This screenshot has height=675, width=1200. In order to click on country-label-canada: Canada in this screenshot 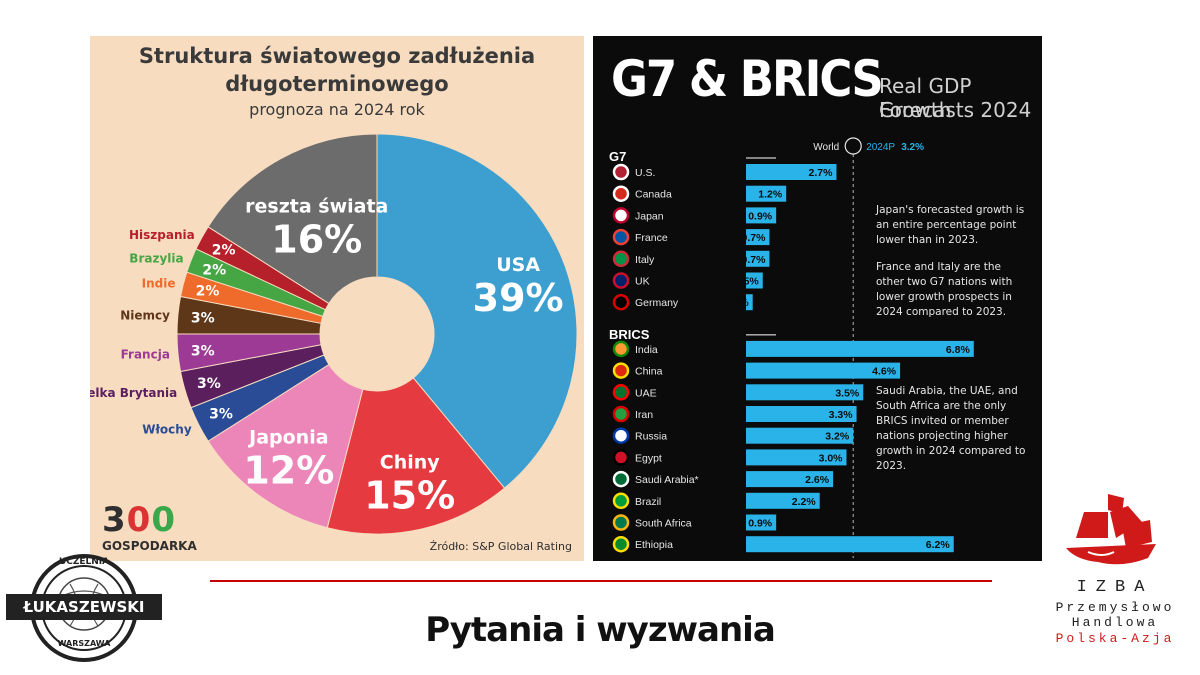, I will do `click(653, 195)`.